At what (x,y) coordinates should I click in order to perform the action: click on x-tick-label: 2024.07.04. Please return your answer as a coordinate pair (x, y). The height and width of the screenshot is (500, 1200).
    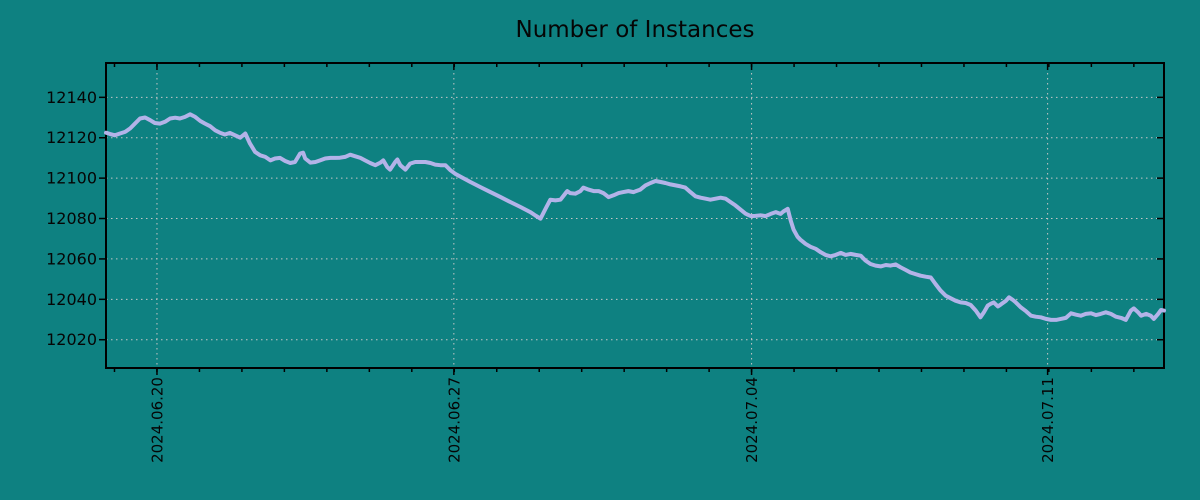
    Looking at the image, I should click on (752, 420).